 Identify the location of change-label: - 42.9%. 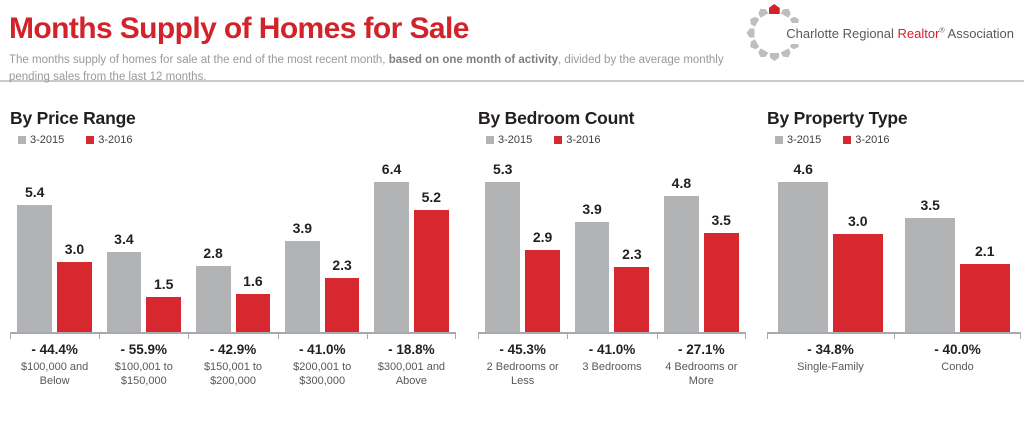
(233, 349).